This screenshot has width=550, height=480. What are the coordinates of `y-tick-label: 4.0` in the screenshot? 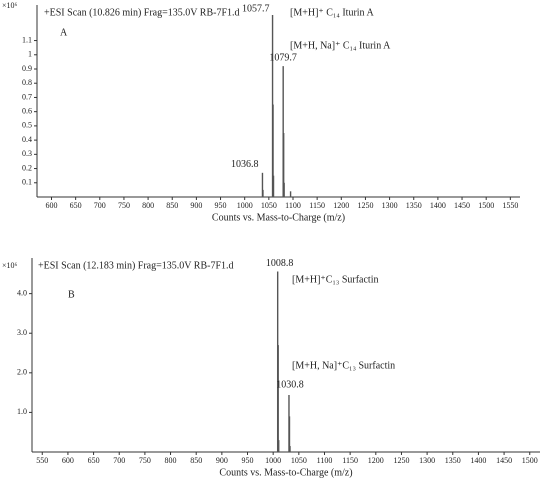 It's located at (22, 292).